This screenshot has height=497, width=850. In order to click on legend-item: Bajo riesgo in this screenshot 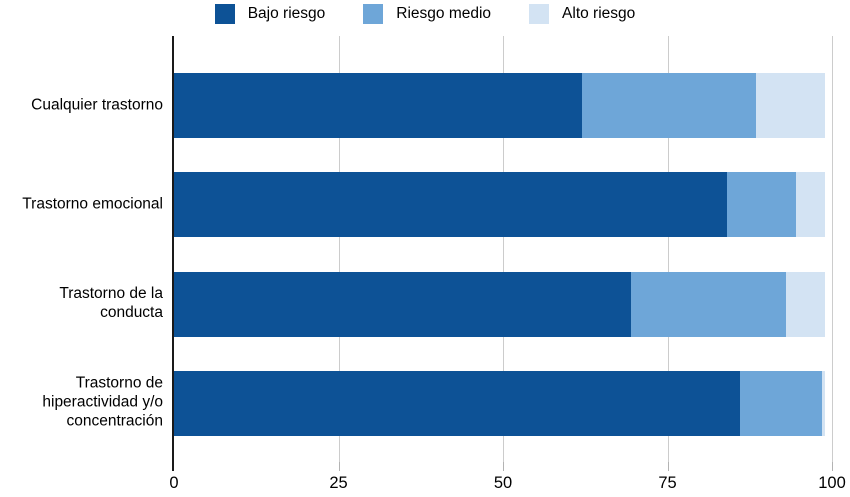, I will do `click(270, 14)`.